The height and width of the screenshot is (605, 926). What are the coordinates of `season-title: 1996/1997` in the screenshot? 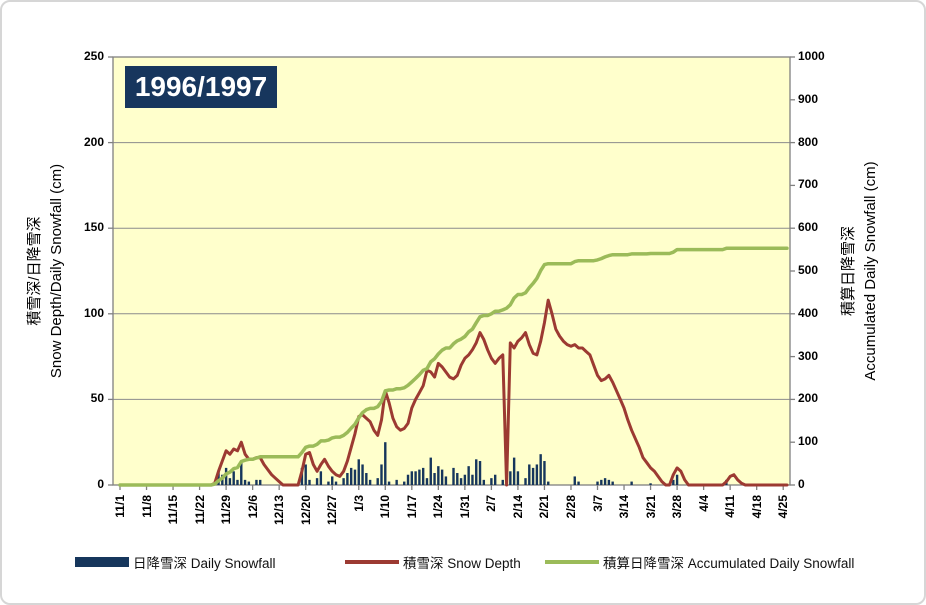 It's located at (201, 87).